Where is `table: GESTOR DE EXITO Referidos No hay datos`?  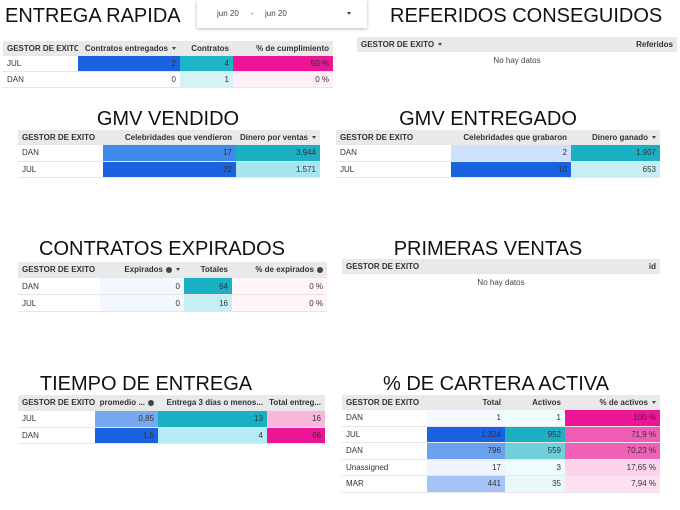 table: GESTOR DE EXITO Referidos No hay datos is located at coordinates (517, 56).